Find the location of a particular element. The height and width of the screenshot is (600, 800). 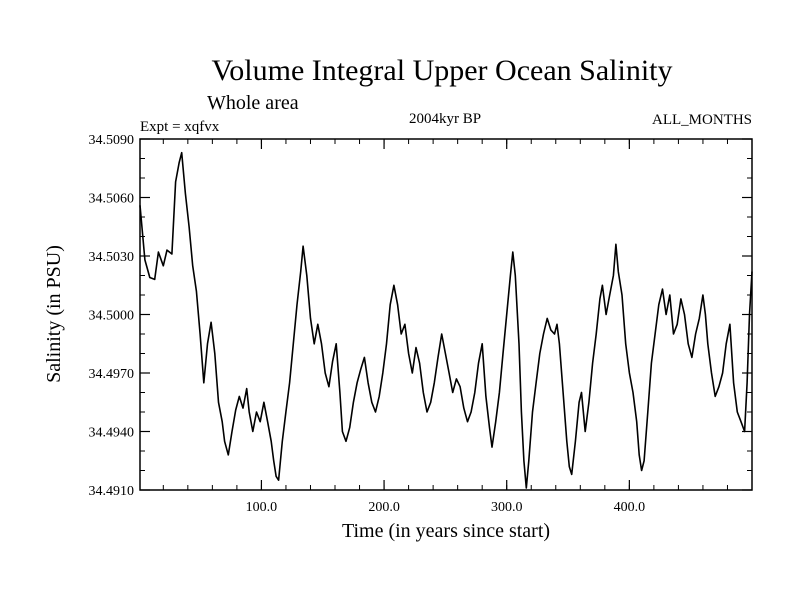

x-tick-label: 100.0 is located at coordinates (262, 507).